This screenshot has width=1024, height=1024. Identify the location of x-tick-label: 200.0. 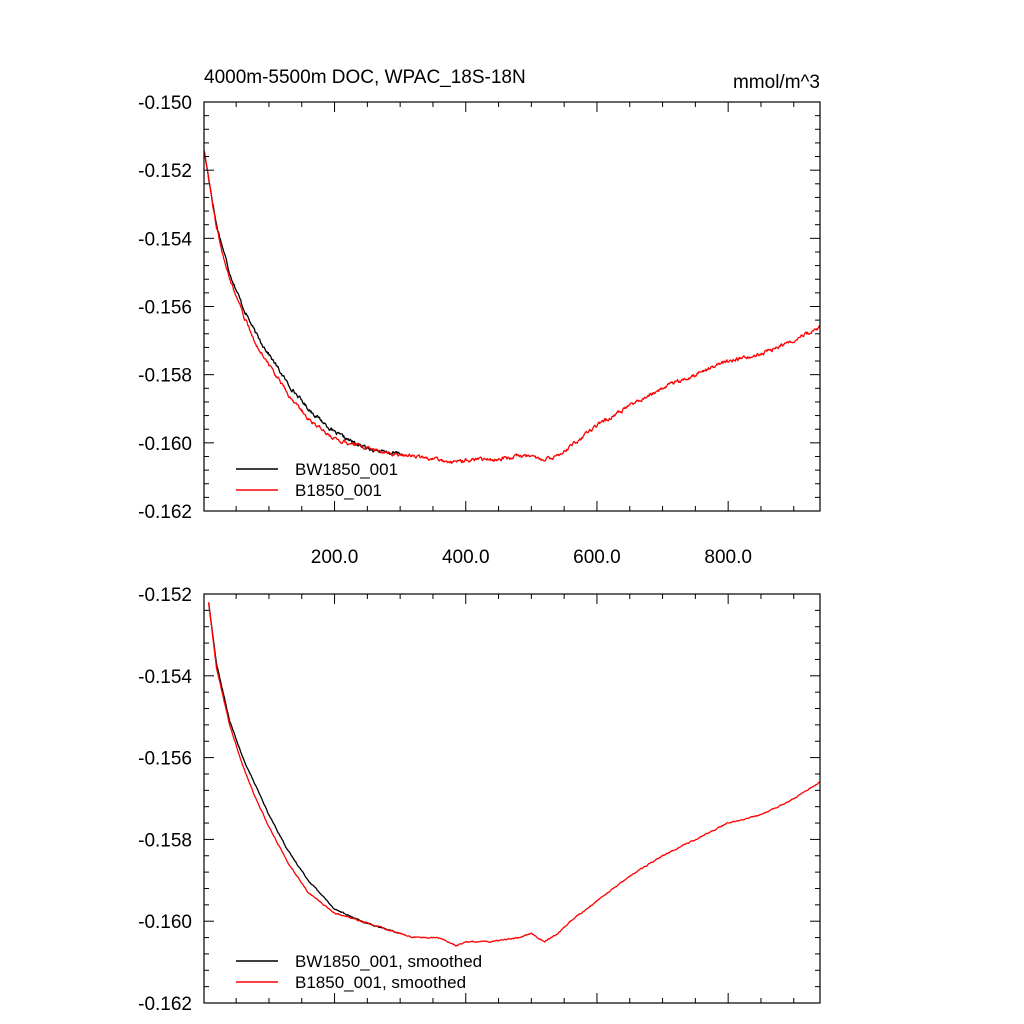
(335, 557).